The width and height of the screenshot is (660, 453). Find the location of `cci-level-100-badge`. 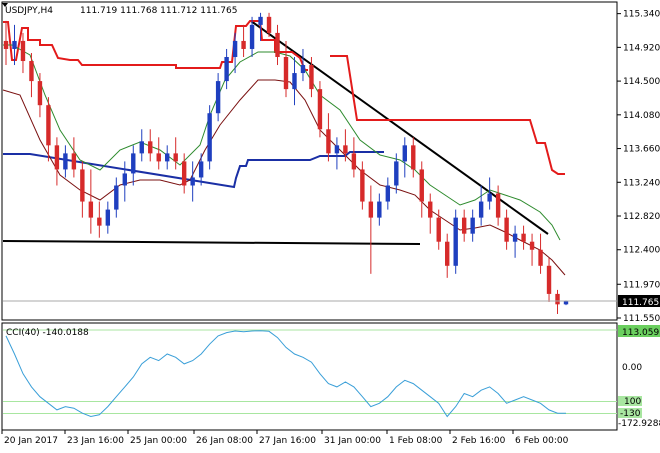

cci-level-100-badge is located at coordinates (630, 401).